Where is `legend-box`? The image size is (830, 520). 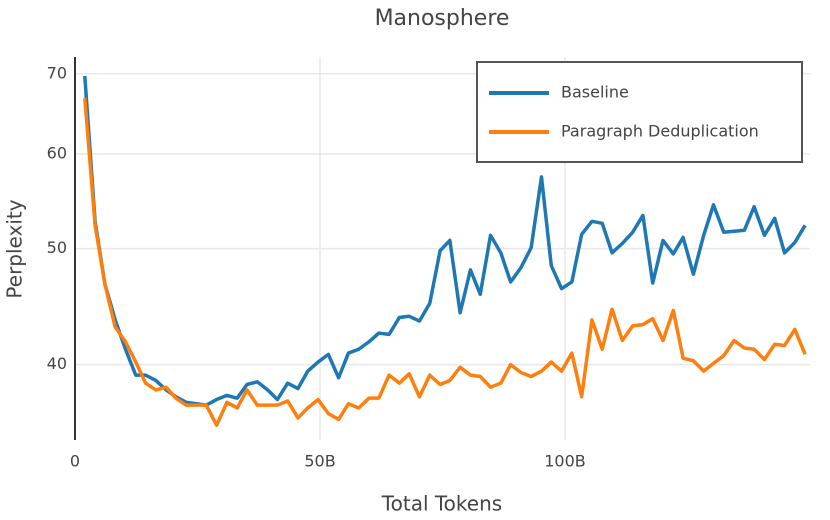
legend-box is located at coordinates (639, 112).